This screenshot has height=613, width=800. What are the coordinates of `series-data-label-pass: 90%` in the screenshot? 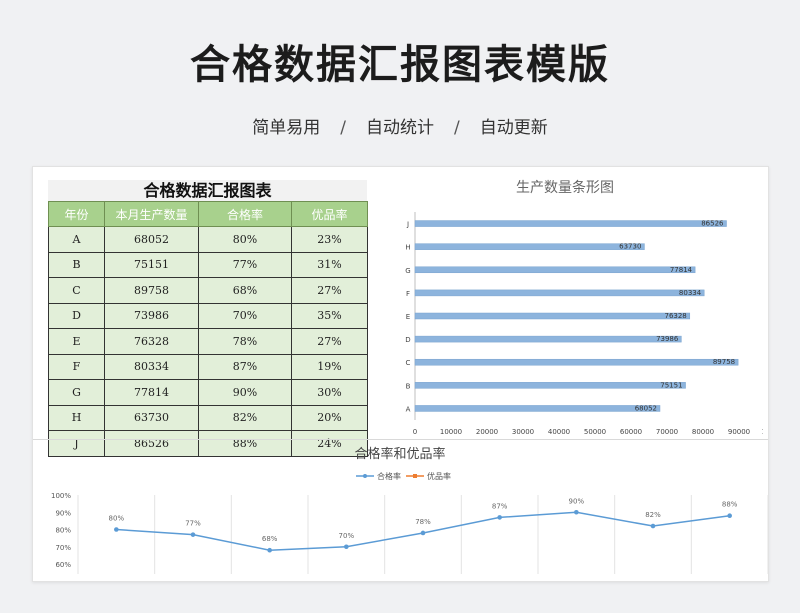 It's located at (577, 501).